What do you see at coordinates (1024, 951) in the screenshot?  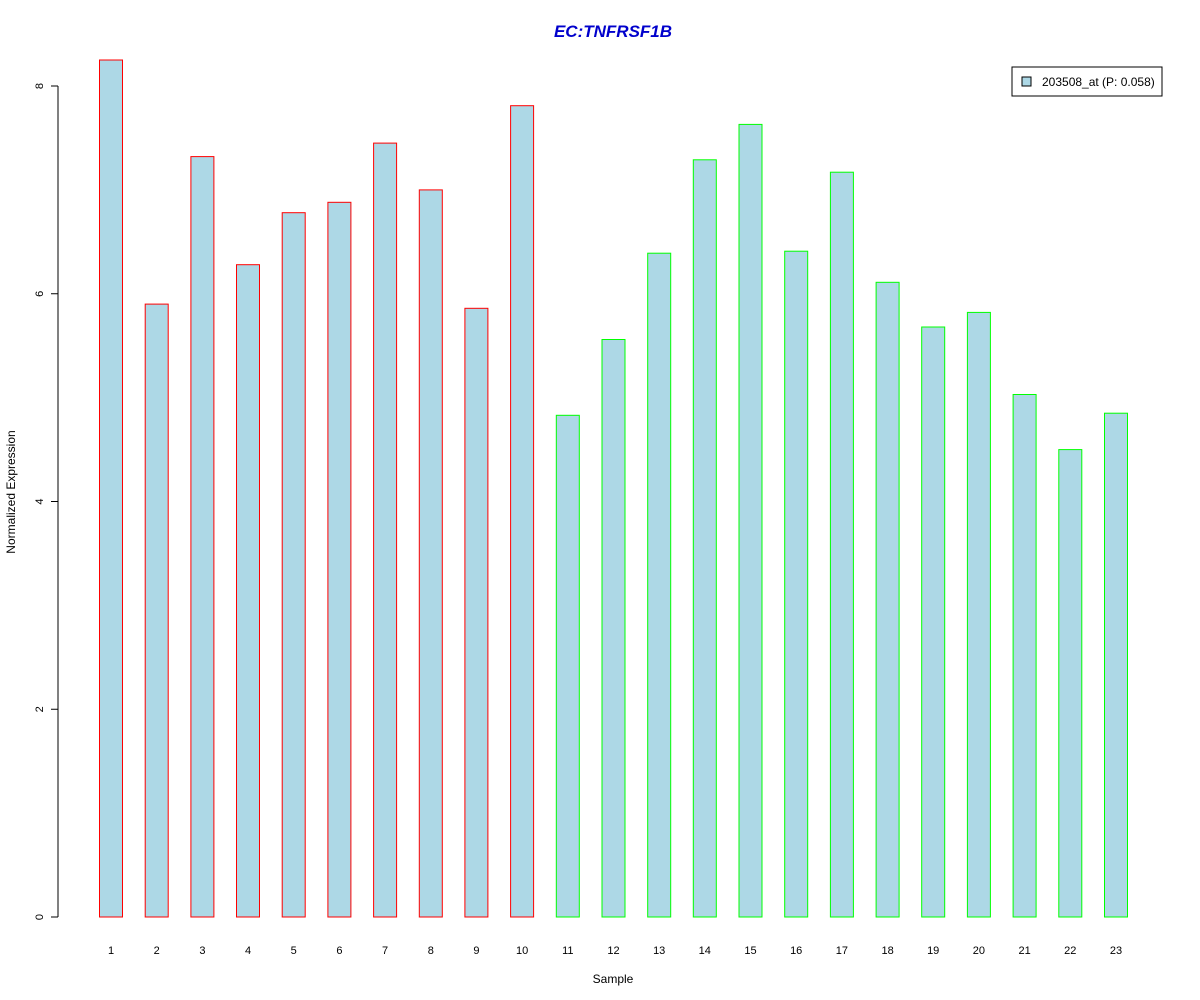 I see `x-tick-label: 21` at bounding box center [1024, 951].